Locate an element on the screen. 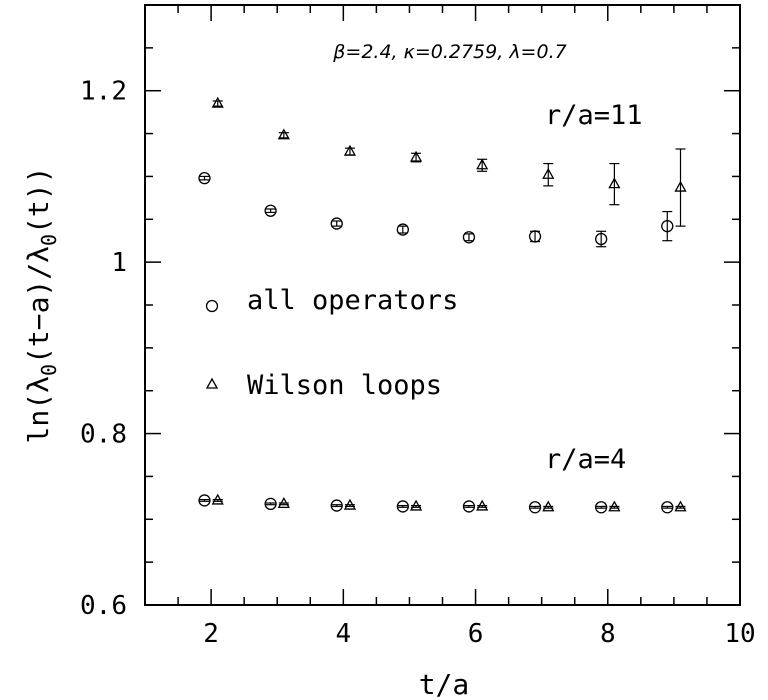 The height and width of the screenshot is (700, 768). x-tick-label: 10 is located at coordinates (739, 634).